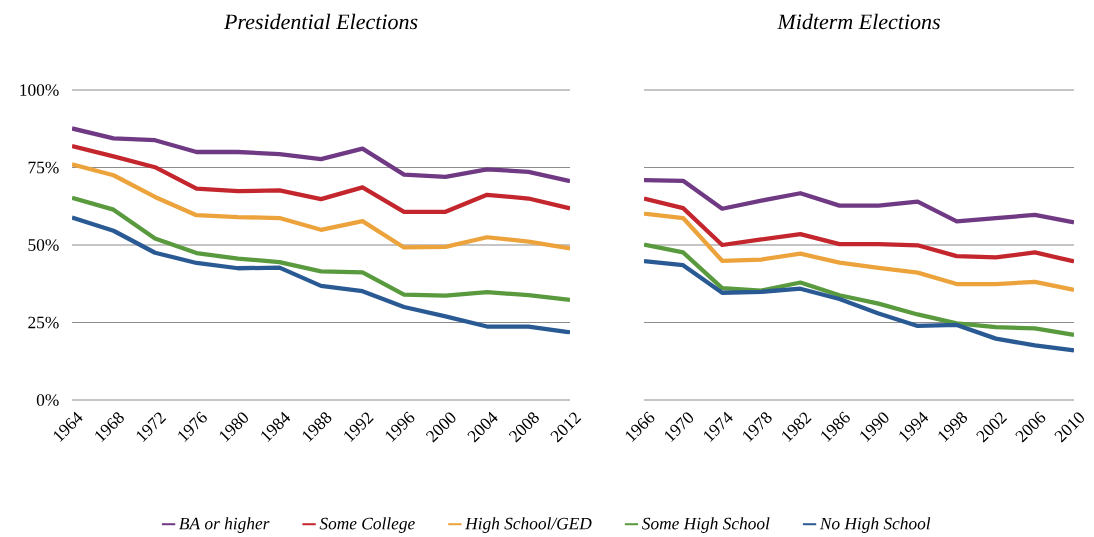 The width and height of the screenshot is (1094, 537). Describe the element at coordinates (43, 167) in the screenshot. I see `y-tick-label: 75%` at that location.